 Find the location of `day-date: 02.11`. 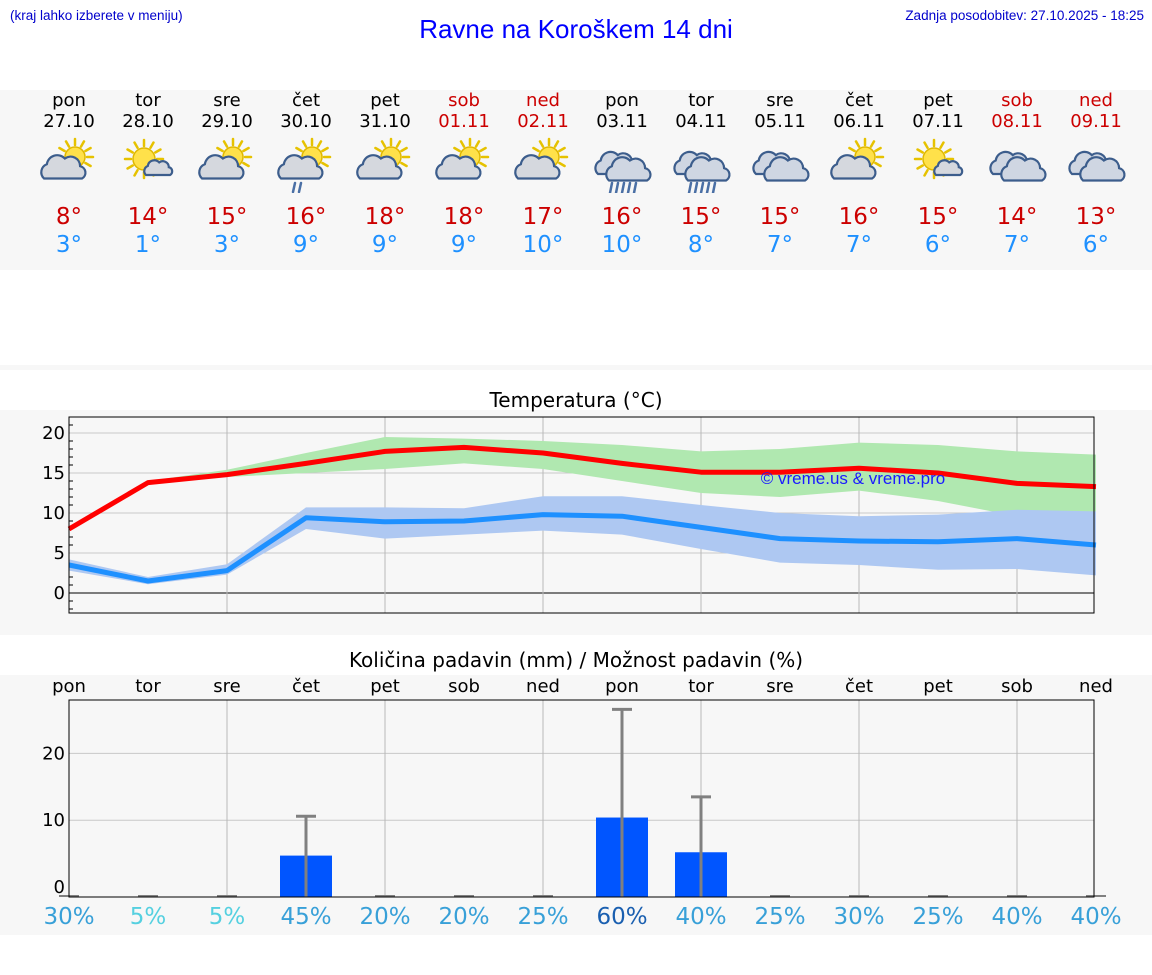

day-date: 02.11 is located at coordinates (543, 121).